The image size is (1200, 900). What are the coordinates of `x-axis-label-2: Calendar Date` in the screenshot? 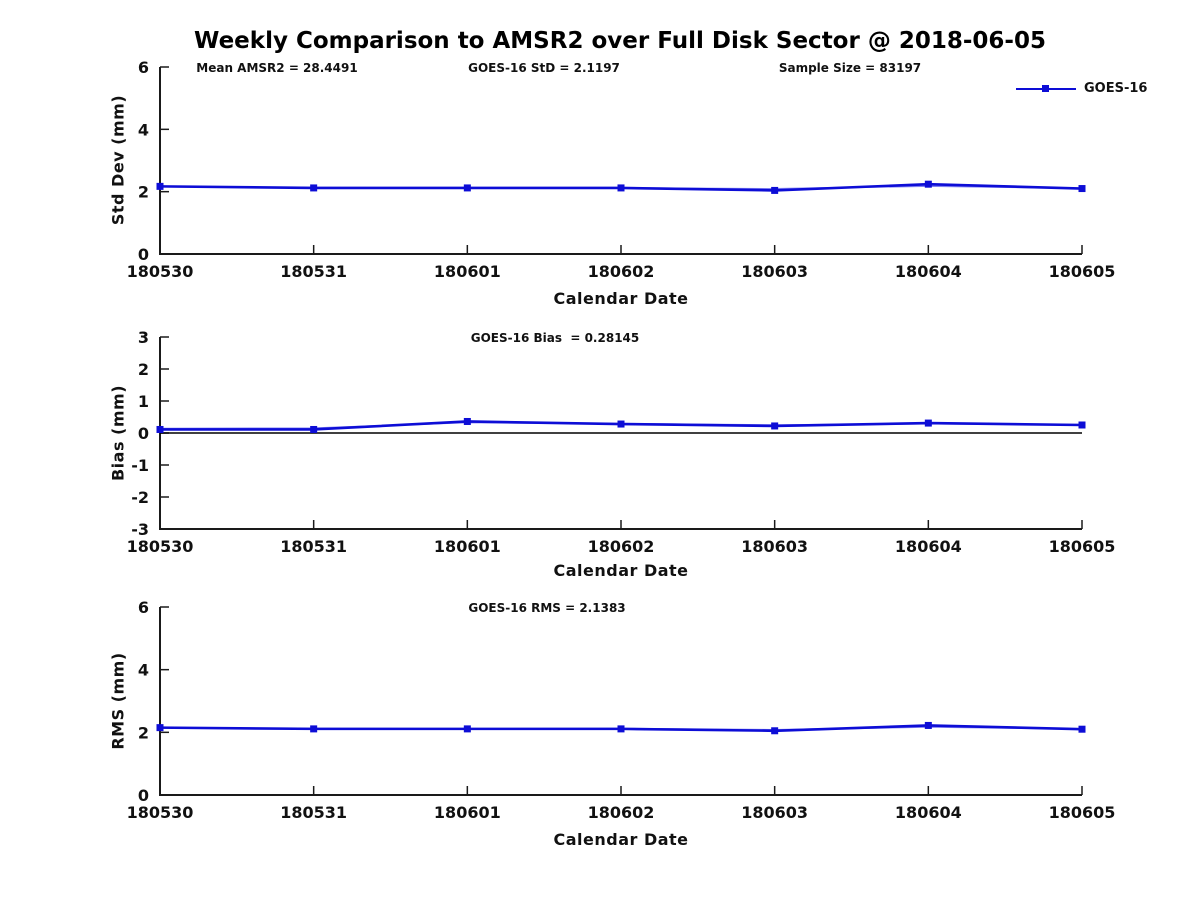 It's located at (621, 570).